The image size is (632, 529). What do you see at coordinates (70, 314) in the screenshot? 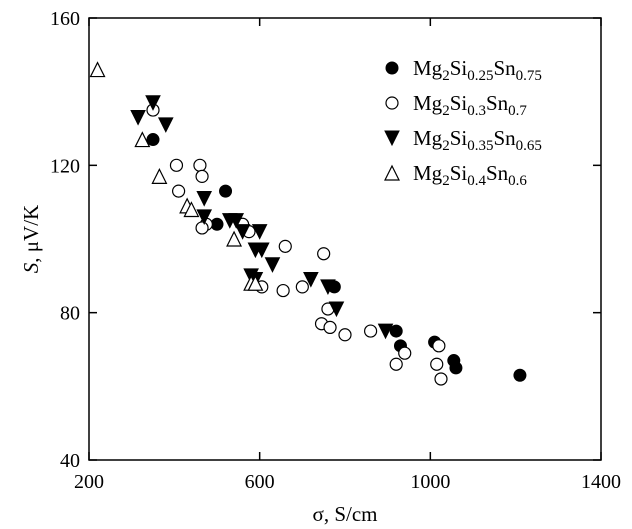
I see `y-tick-label: 80` at bounding box center [70, 314].